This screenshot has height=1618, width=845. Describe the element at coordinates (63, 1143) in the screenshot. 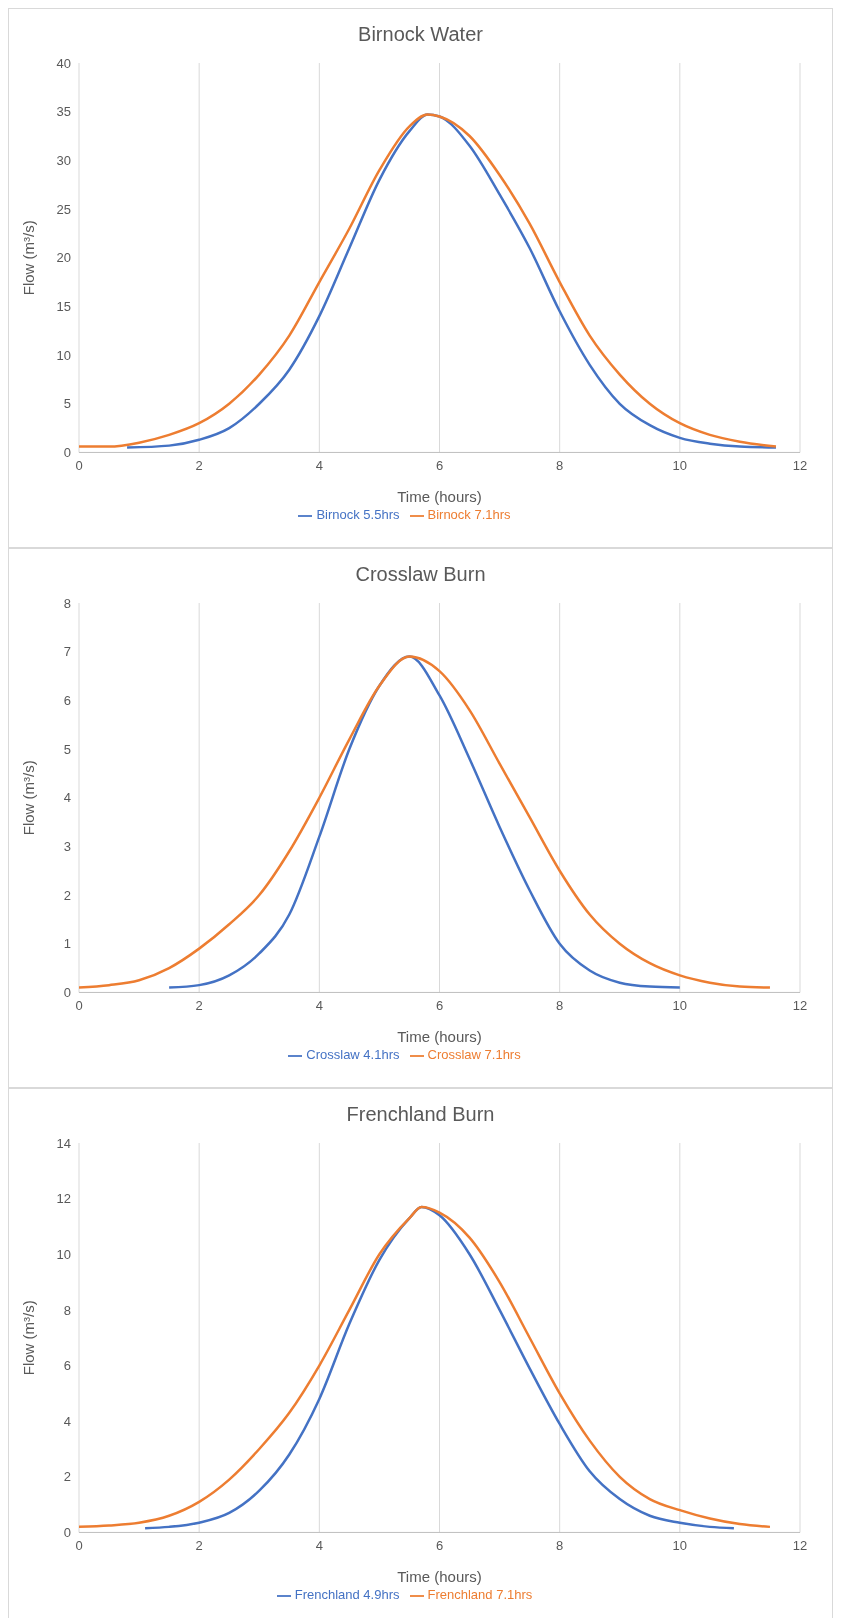

I see `y-tick-label: 14` at that location.